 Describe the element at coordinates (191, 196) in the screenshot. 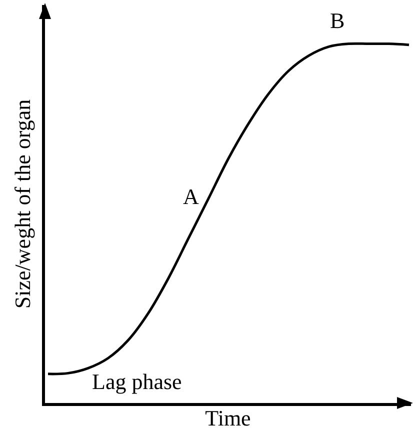

I see `annotation: A` at that location.